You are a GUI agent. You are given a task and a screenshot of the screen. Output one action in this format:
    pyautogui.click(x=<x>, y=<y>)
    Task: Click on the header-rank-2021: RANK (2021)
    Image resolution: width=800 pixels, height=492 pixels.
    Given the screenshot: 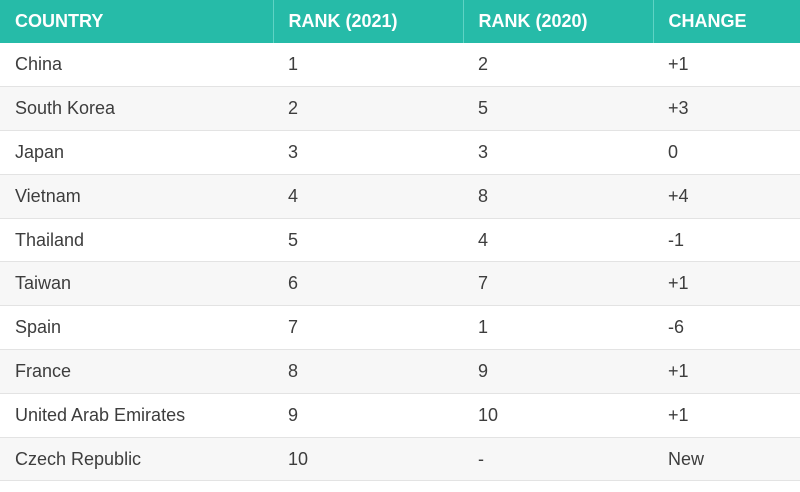 What is the action you would take?
    pyautogui.click(x=368, y=21)
    